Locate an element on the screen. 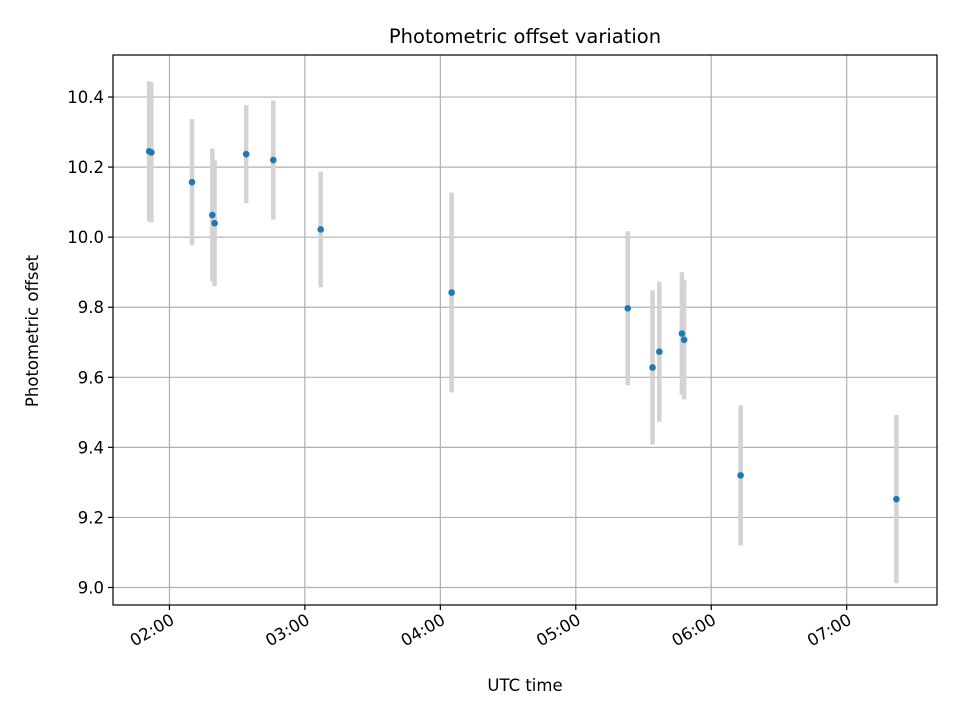  y-tick-label: 9.2 is located at coordinates (91, 517).